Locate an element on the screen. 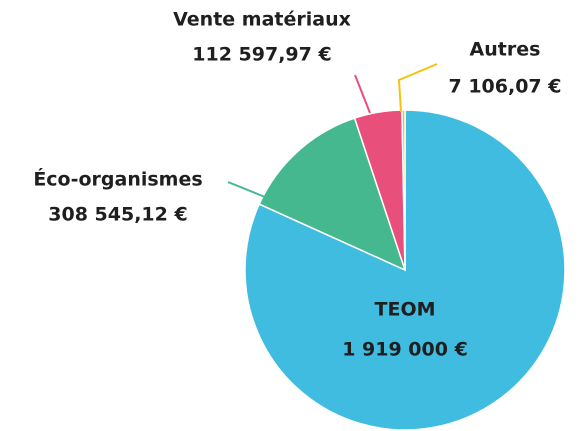 Image resolution: width=580 pixels, height=431 pixels. slice-label: Éco-organismes is located at coordinates (117, 179).